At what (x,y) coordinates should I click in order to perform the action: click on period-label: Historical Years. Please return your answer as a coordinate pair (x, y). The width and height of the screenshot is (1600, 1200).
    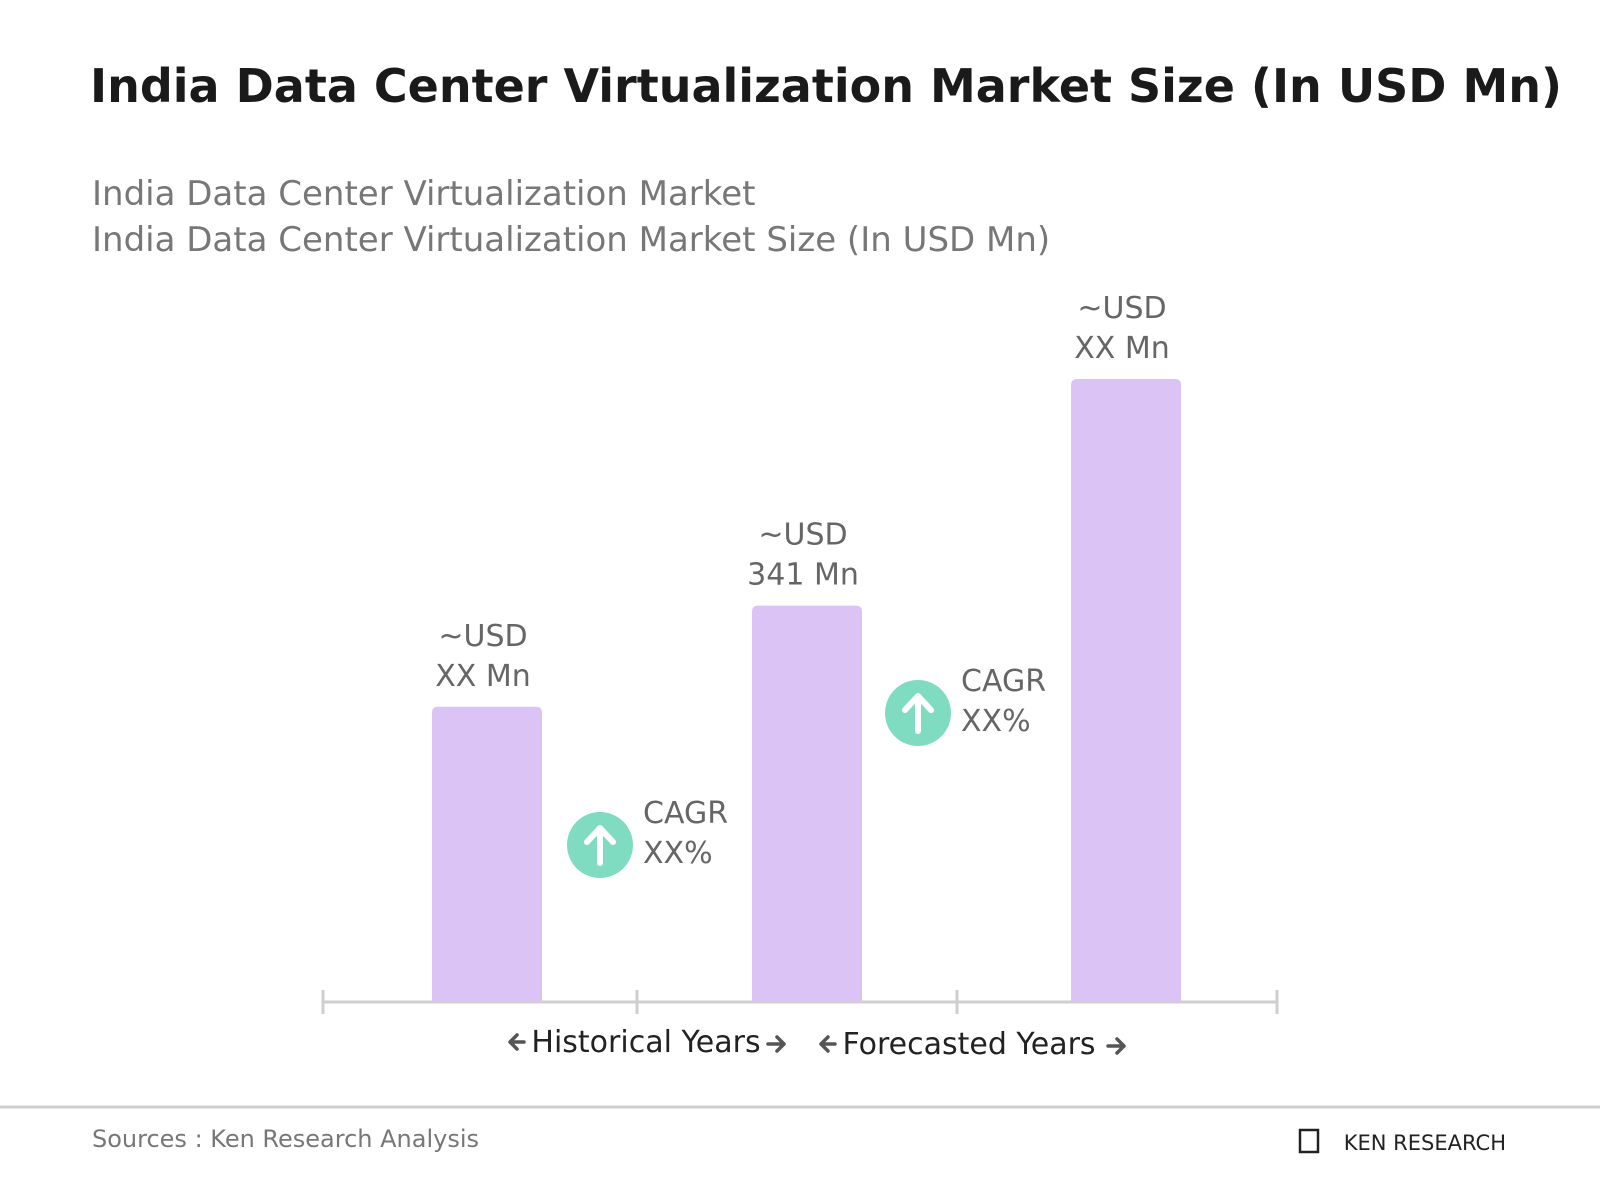
    Looking at the image, I should click on (645, 1042).